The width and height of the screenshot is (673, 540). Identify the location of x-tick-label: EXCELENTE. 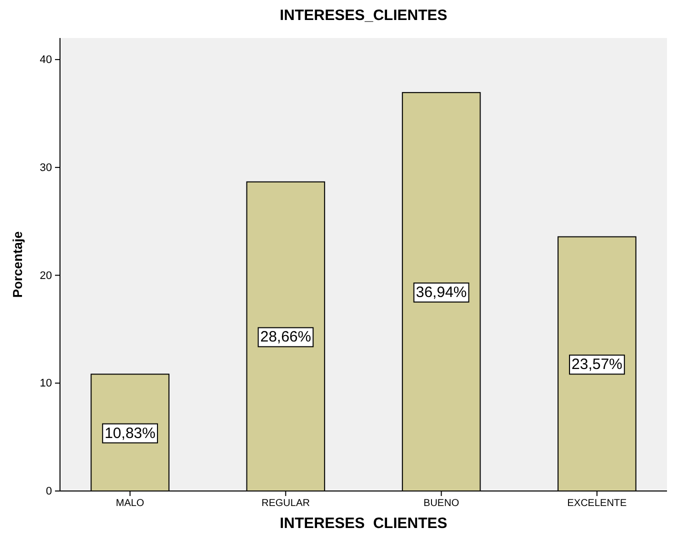
(597, 504).